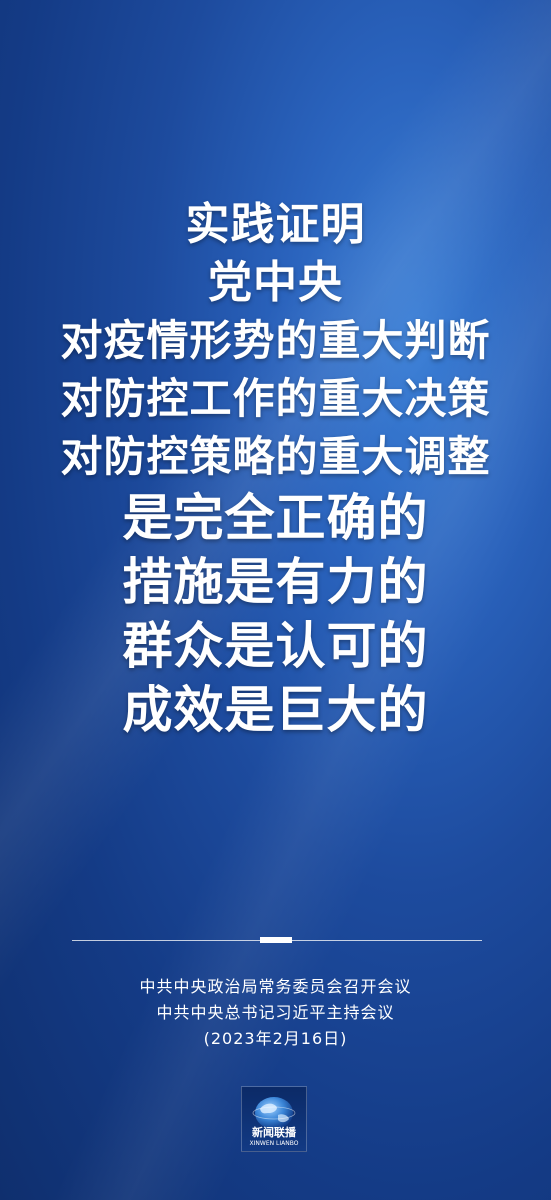 This screenshot has width=551, height=1200. I want to click on xinwen-lianbo-logo: 新闻联播 XINWEN LIANBO, so click(274, 1119).